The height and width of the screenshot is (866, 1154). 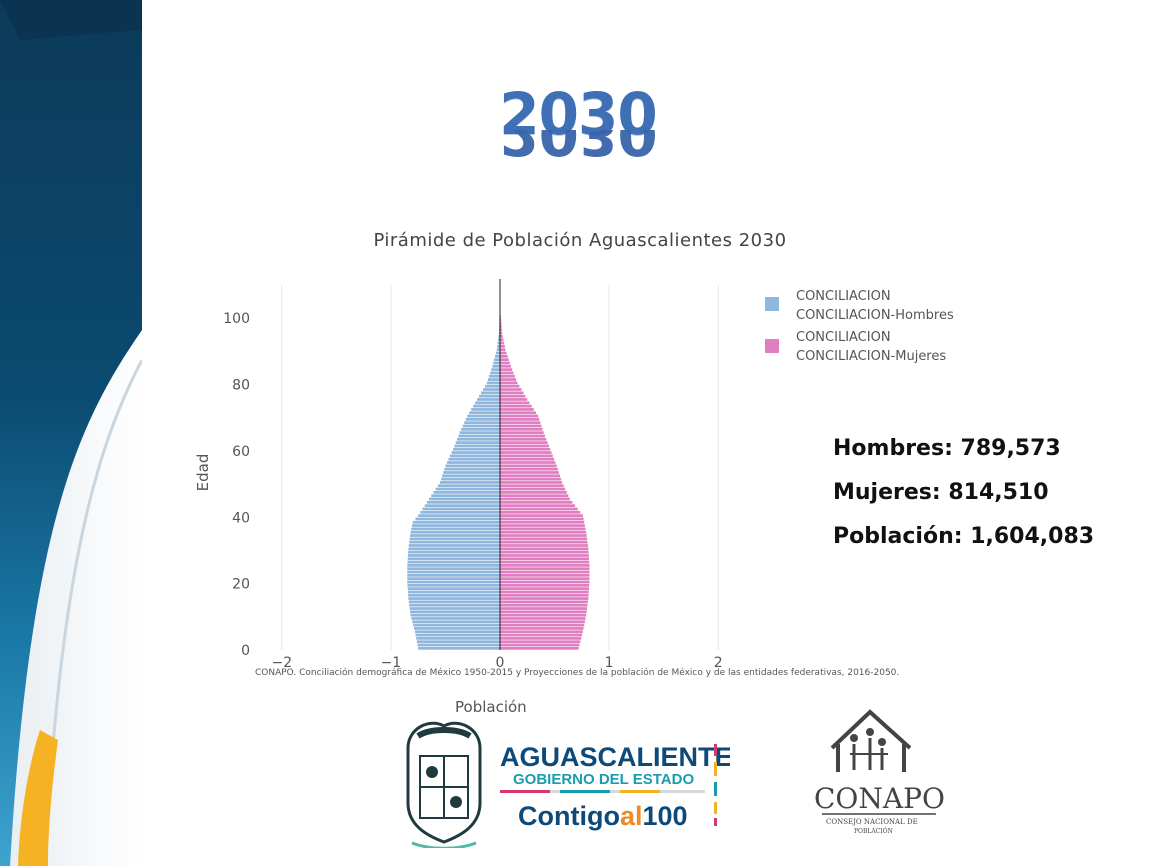 What do you see at coordinates (871, 347) in the screenshot?
I see `legend-label-mujeres: CONCILIACION CONCILIACION-Mujeres` at bounding box center [871, 347].